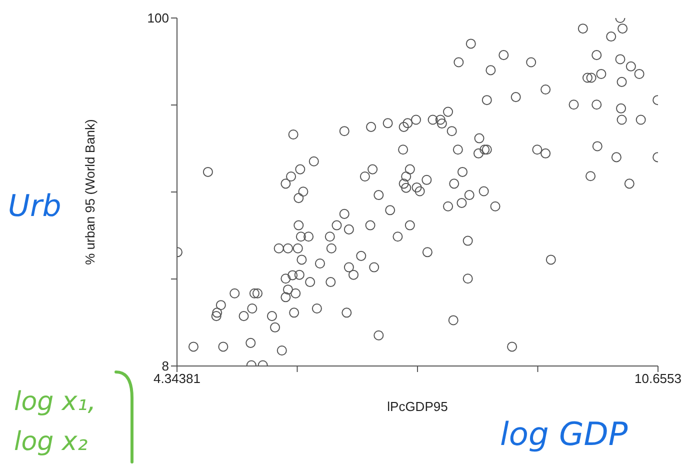  Describe the element at coordinates (158, 18) in the screenshot. I see `y-tick-label: 100` at that location.